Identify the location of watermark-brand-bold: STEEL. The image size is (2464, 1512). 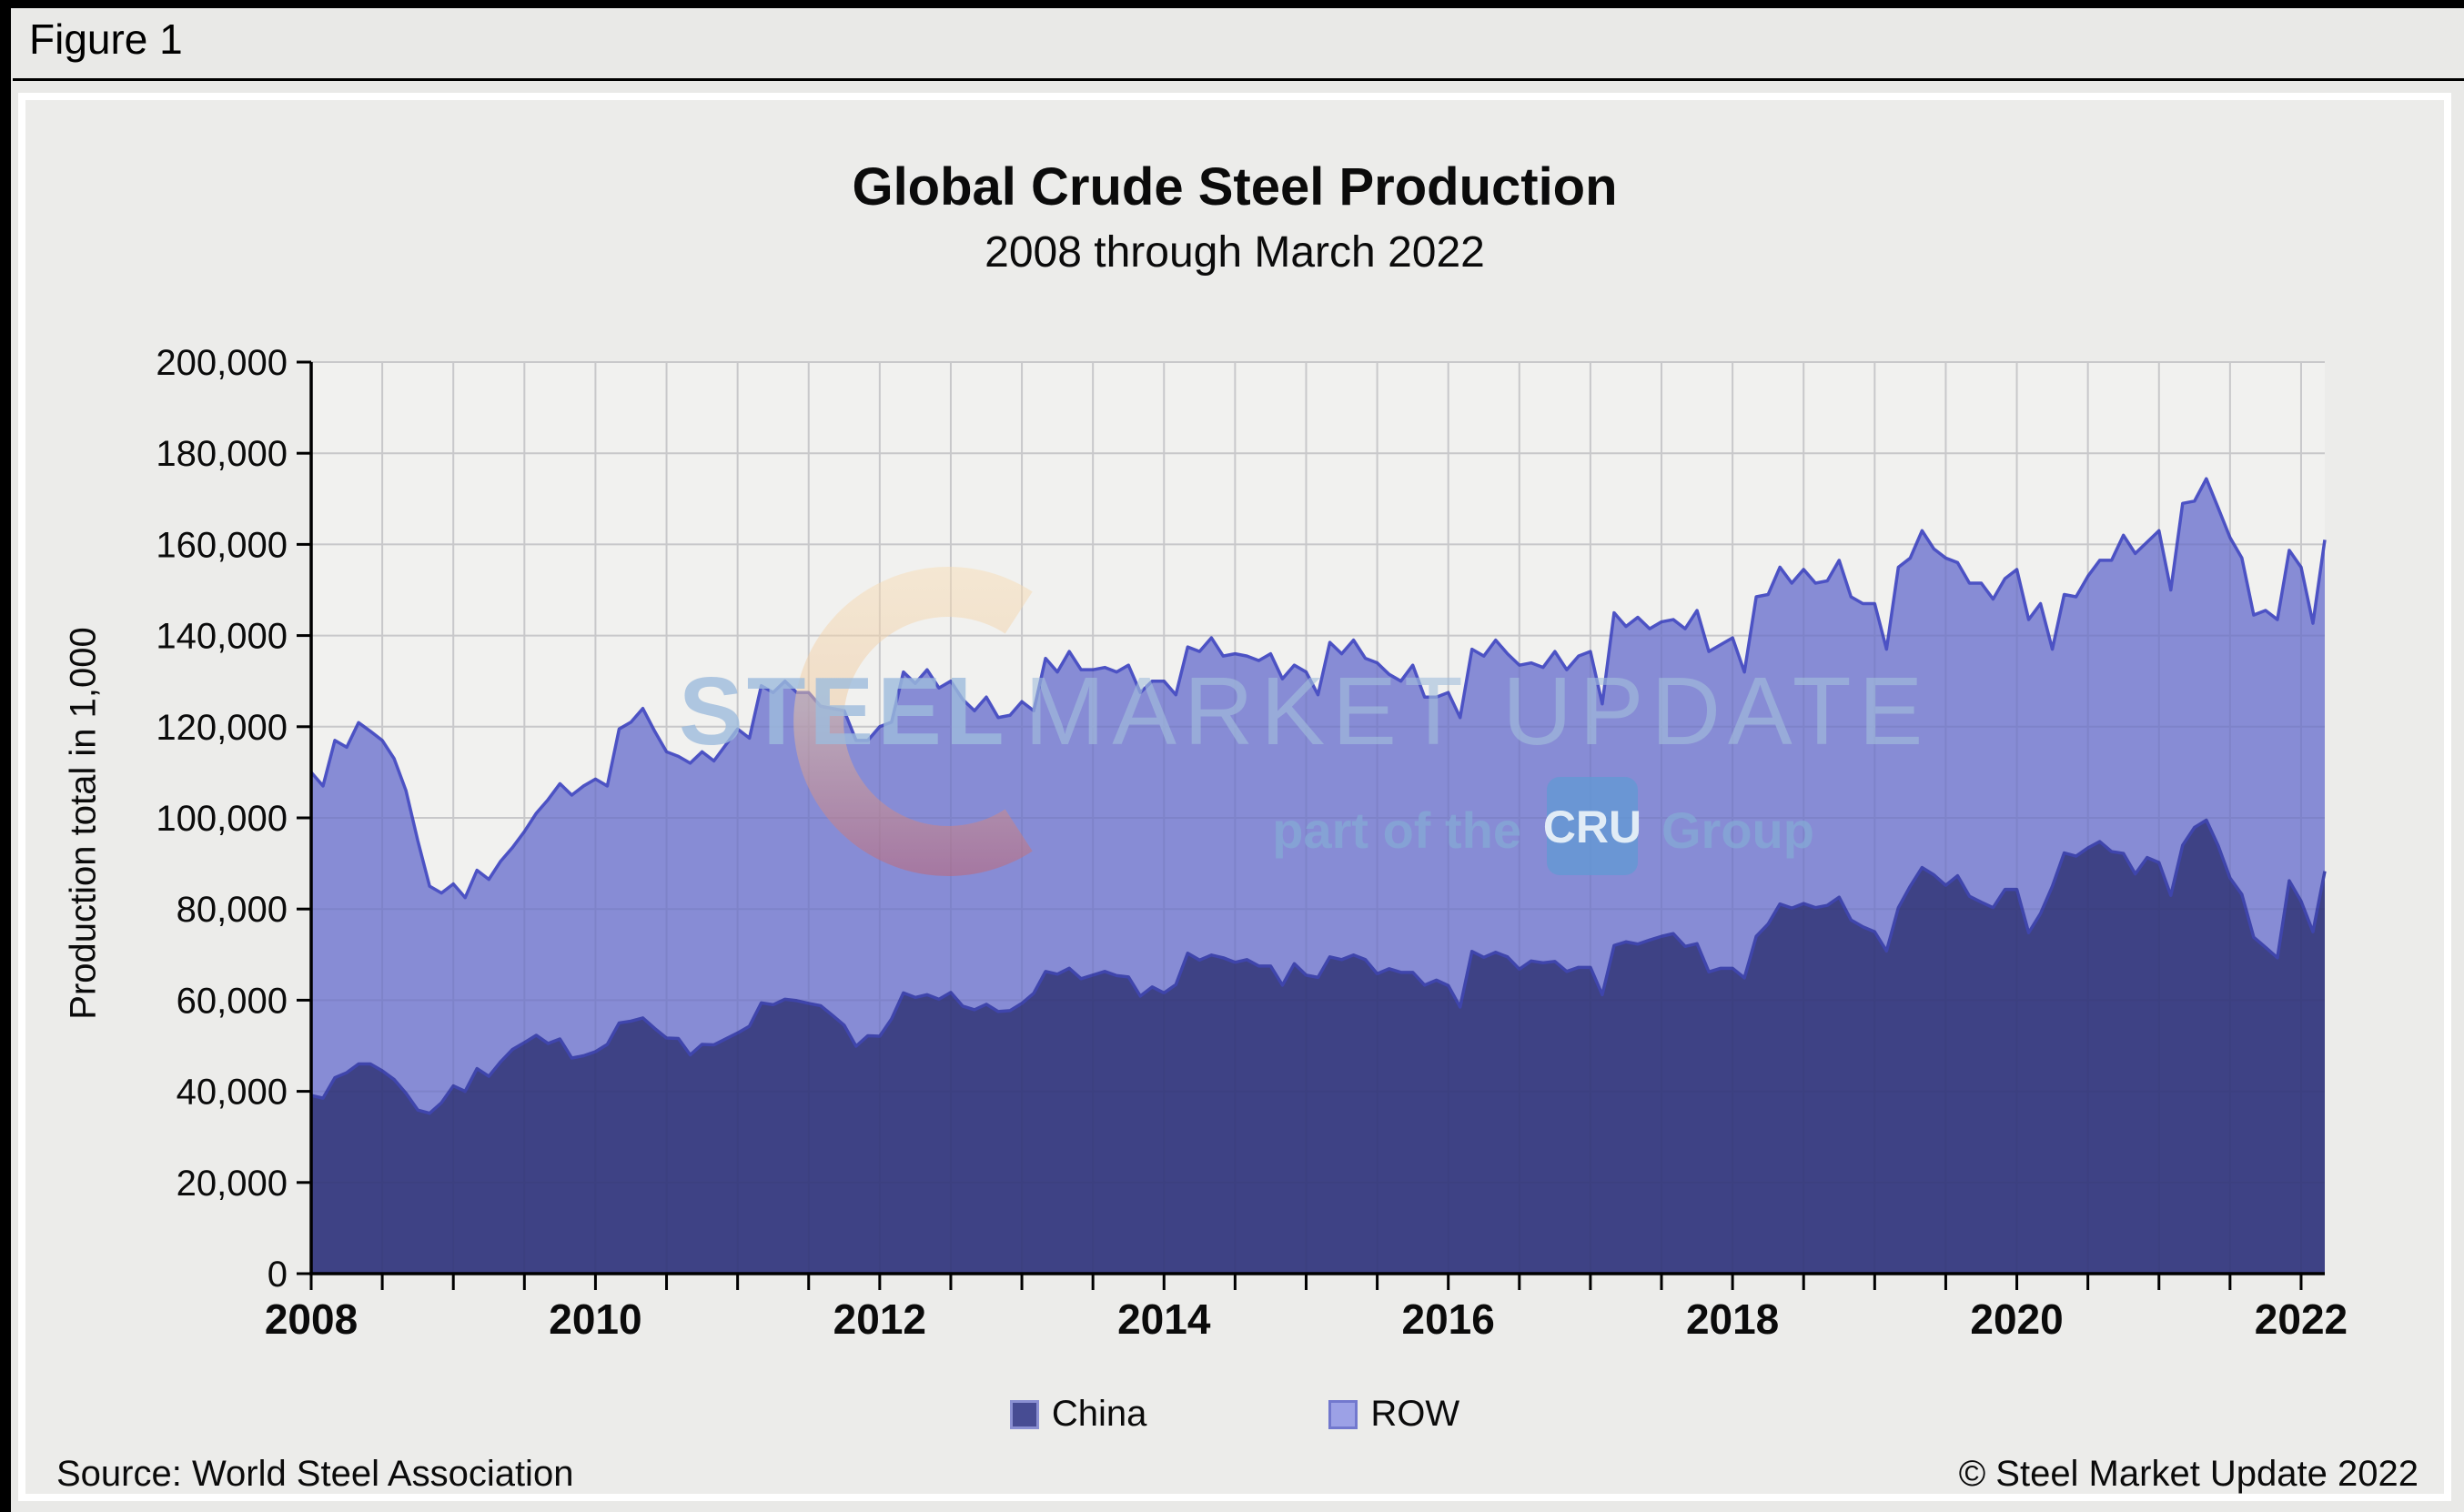
(843, 711).